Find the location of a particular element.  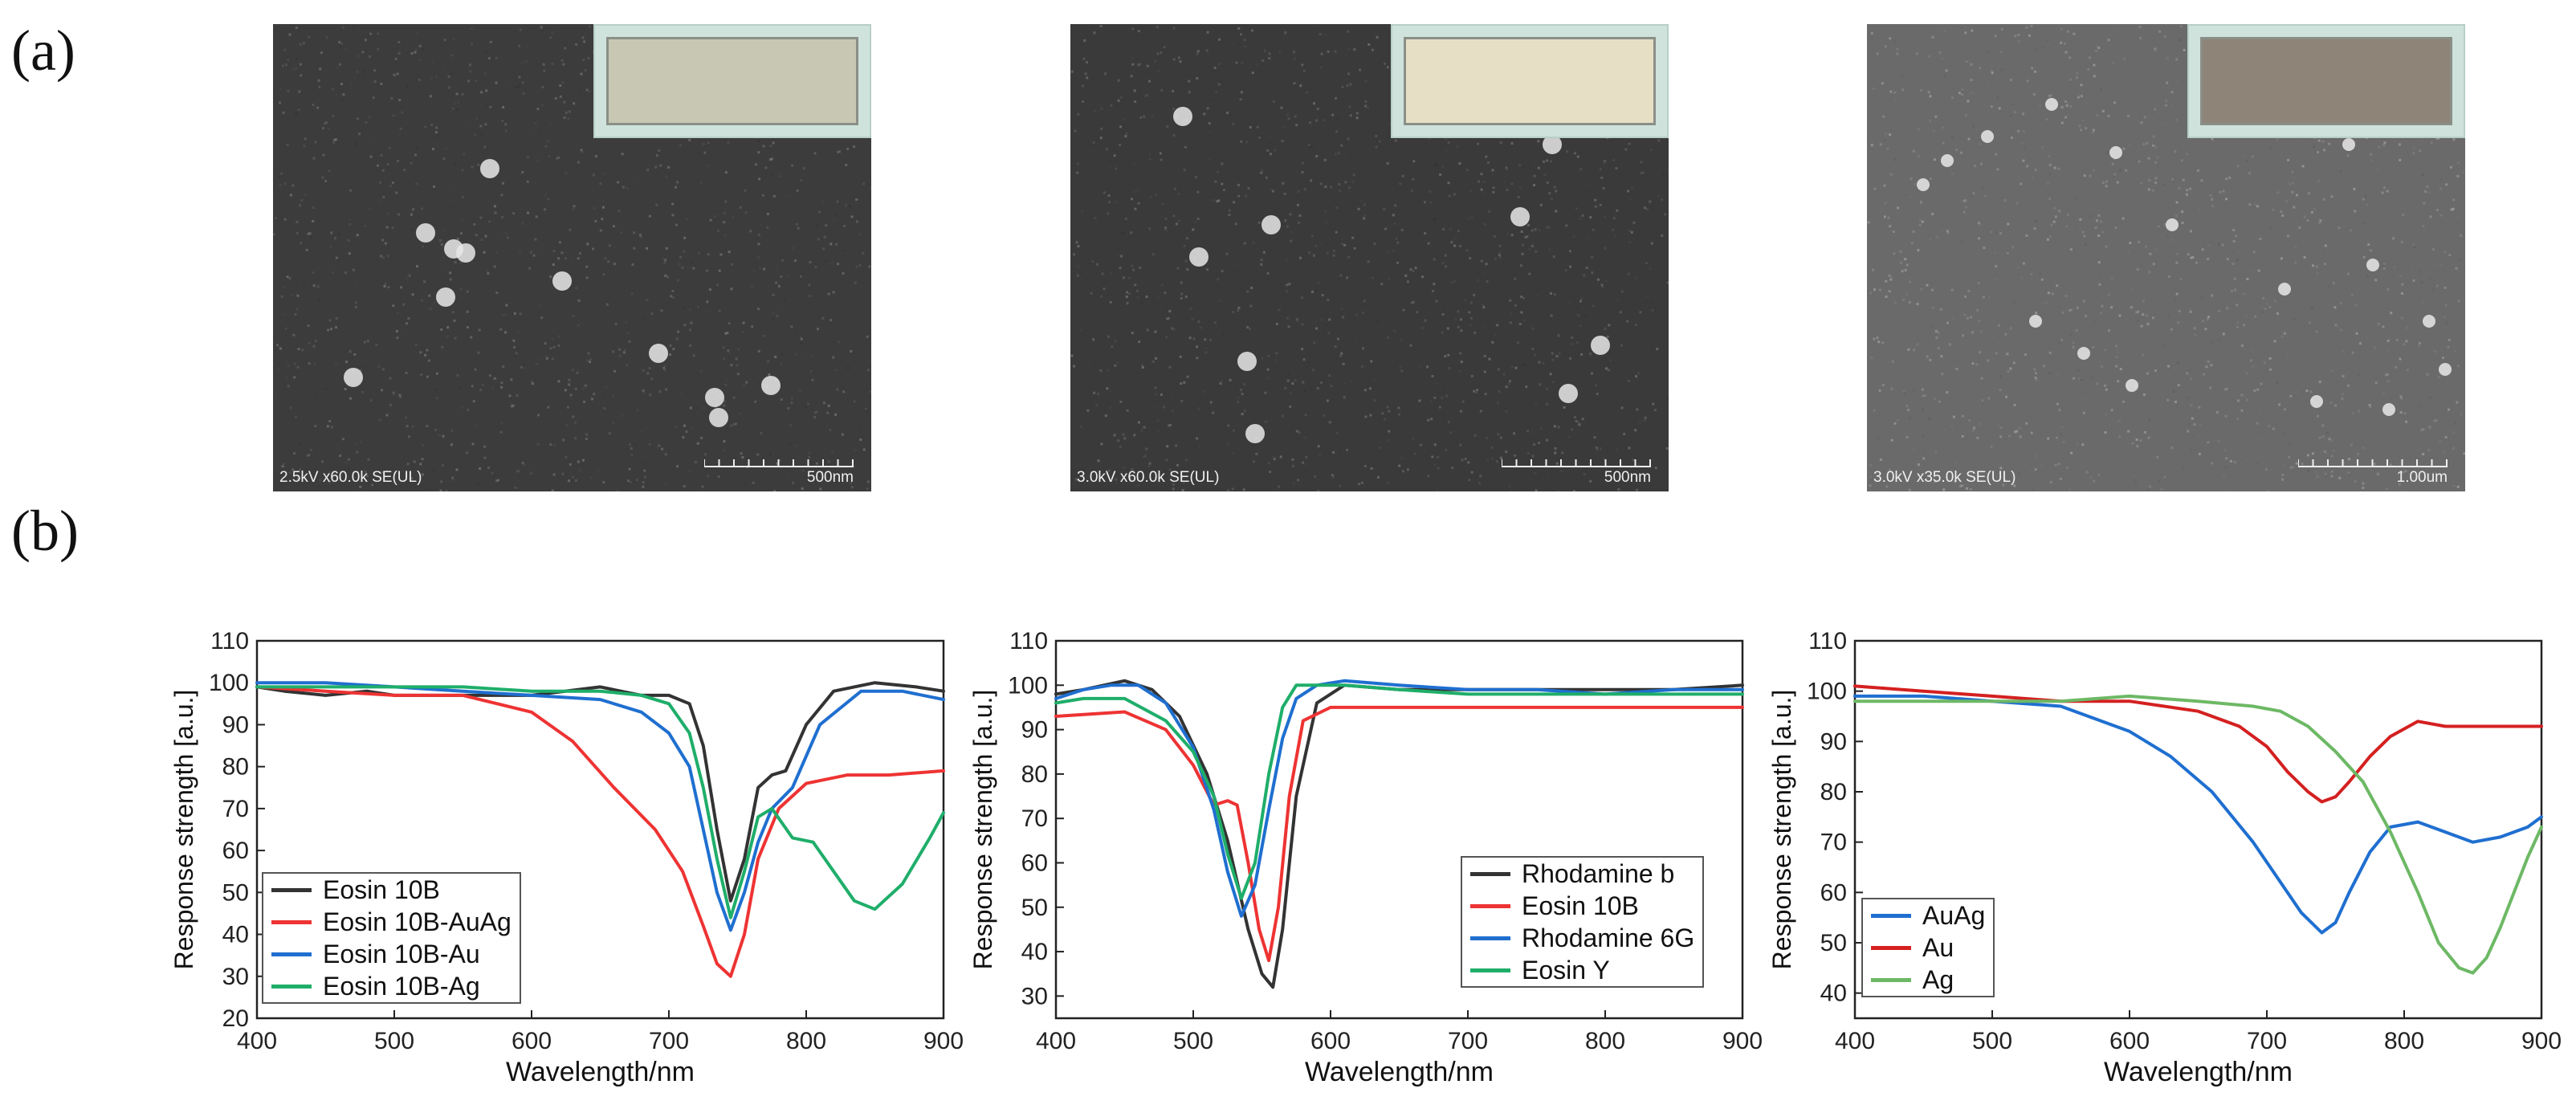

legend-label: Ag is located at coordinates (1938, 979).